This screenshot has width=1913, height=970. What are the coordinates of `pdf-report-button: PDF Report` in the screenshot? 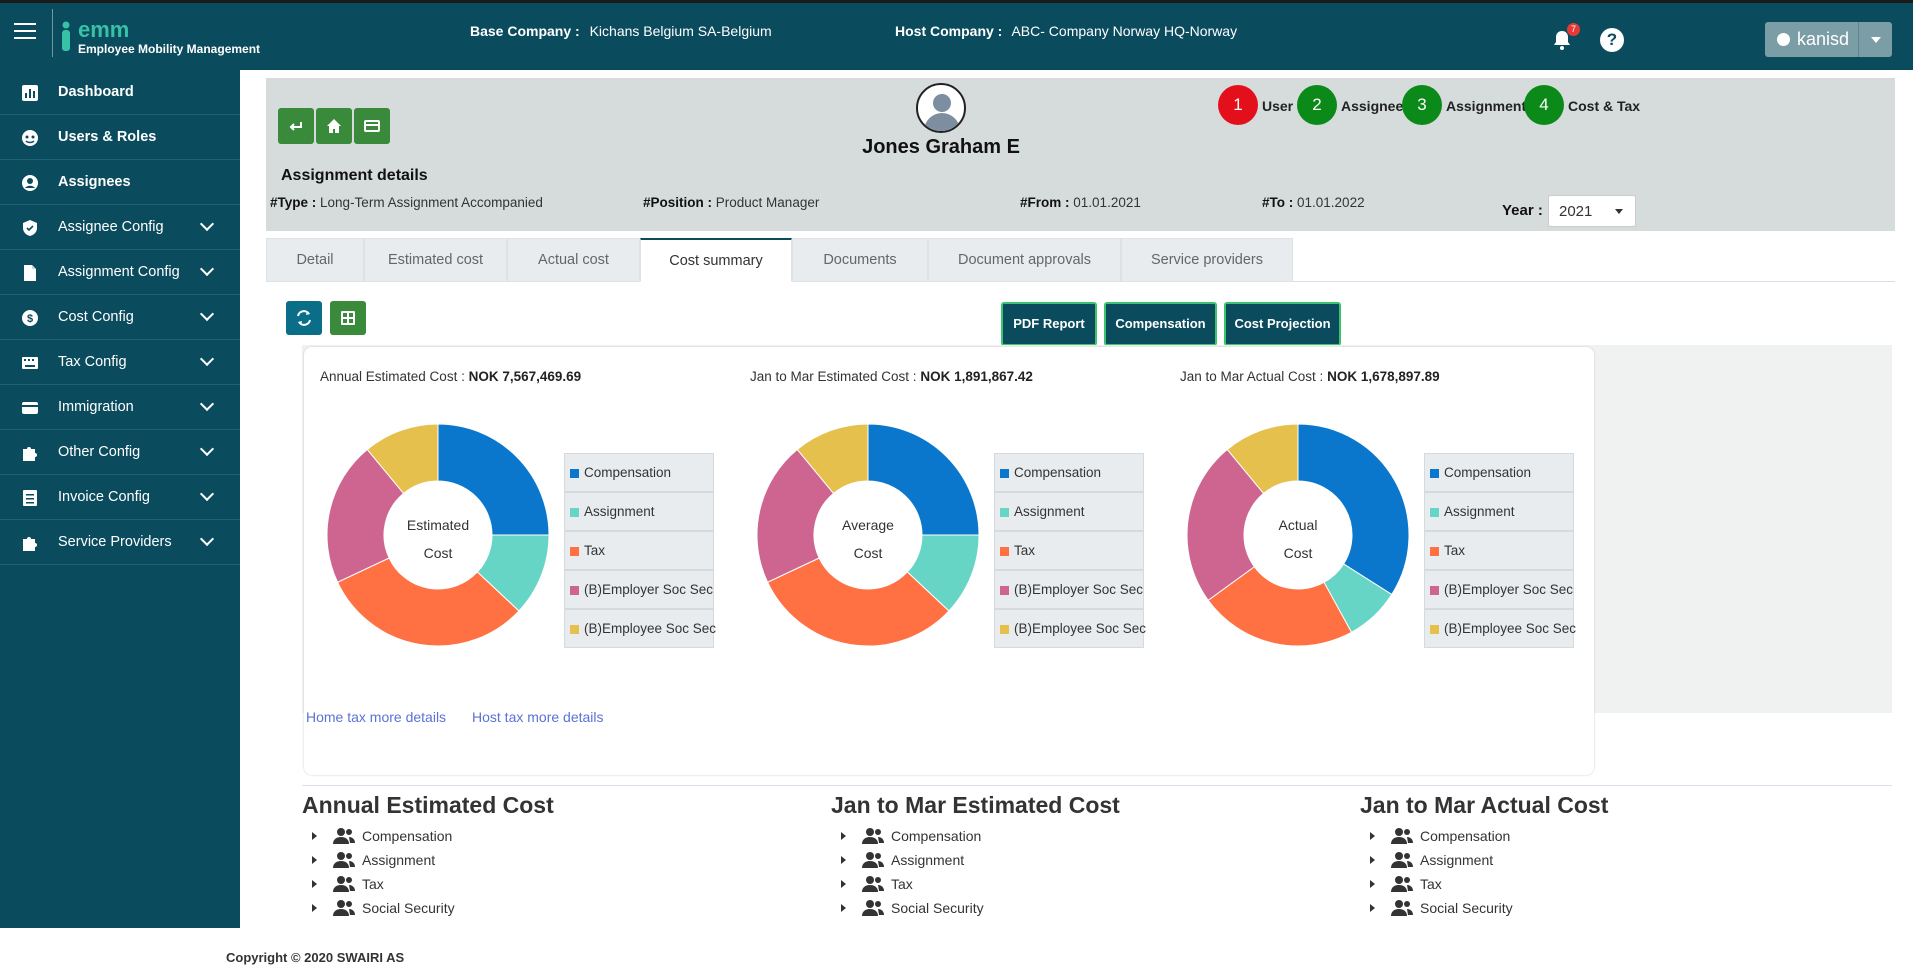 It's located at (1049, 324).